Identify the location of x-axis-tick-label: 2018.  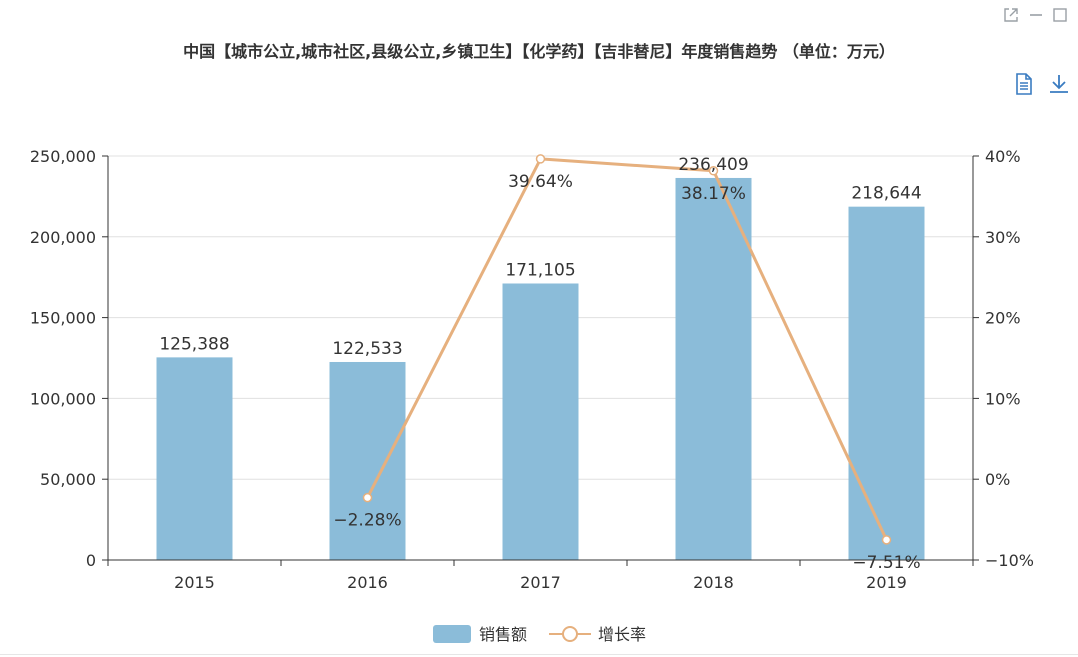
(713, 582).